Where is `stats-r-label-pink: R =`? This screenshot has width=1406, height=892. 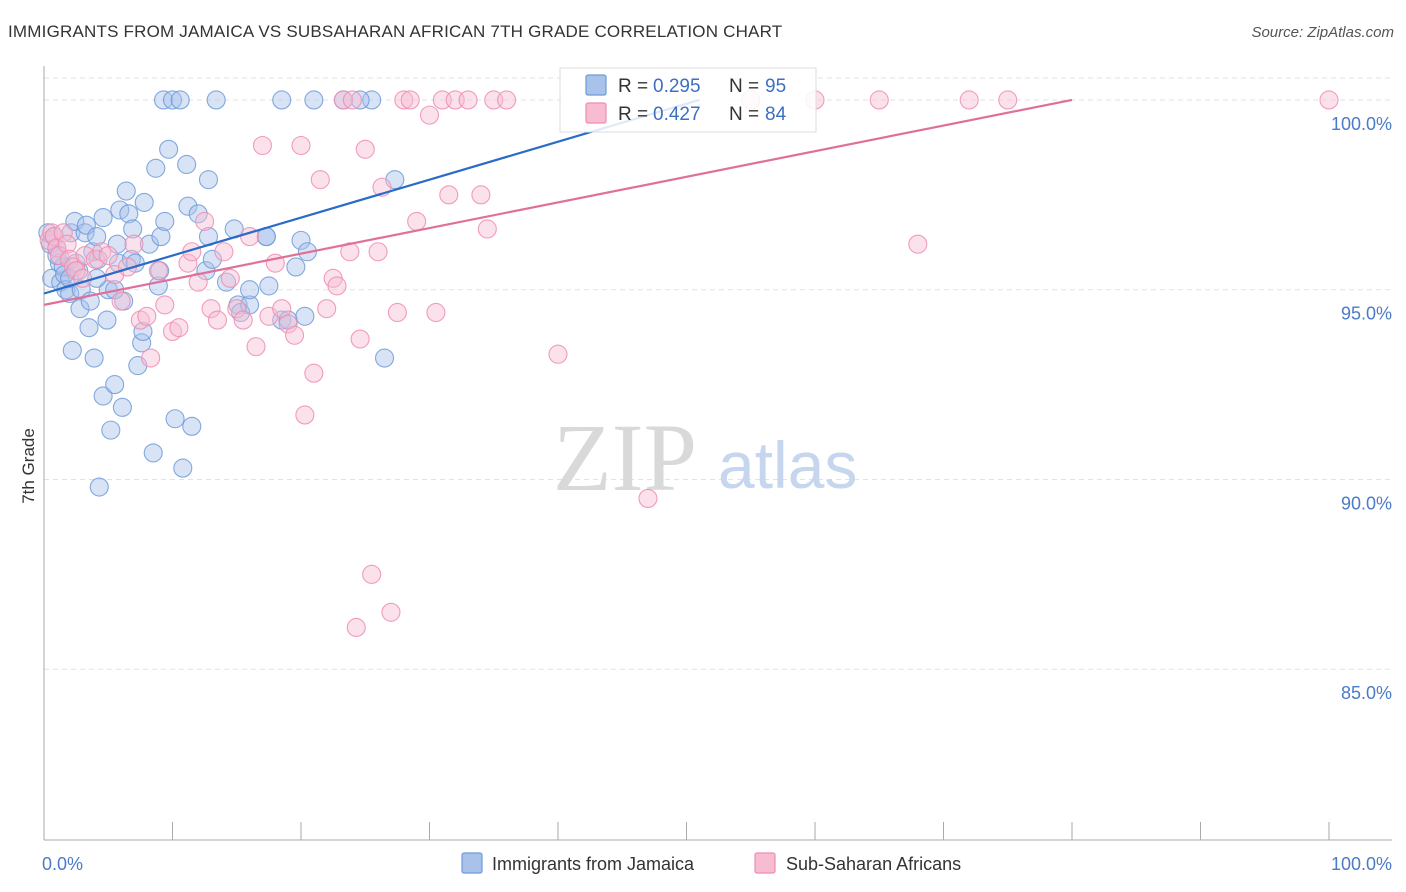
stats-r-label-pink: R = is located at coordinates (633, 114).